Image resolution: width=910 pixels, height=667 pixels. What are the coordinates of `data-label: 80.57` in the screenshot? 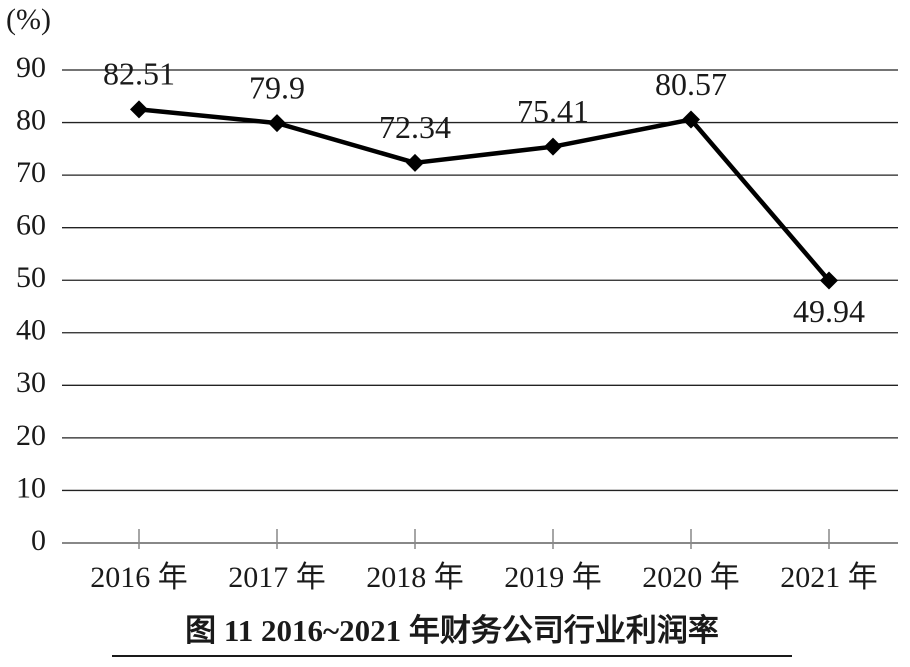 It's located at (691, 84).